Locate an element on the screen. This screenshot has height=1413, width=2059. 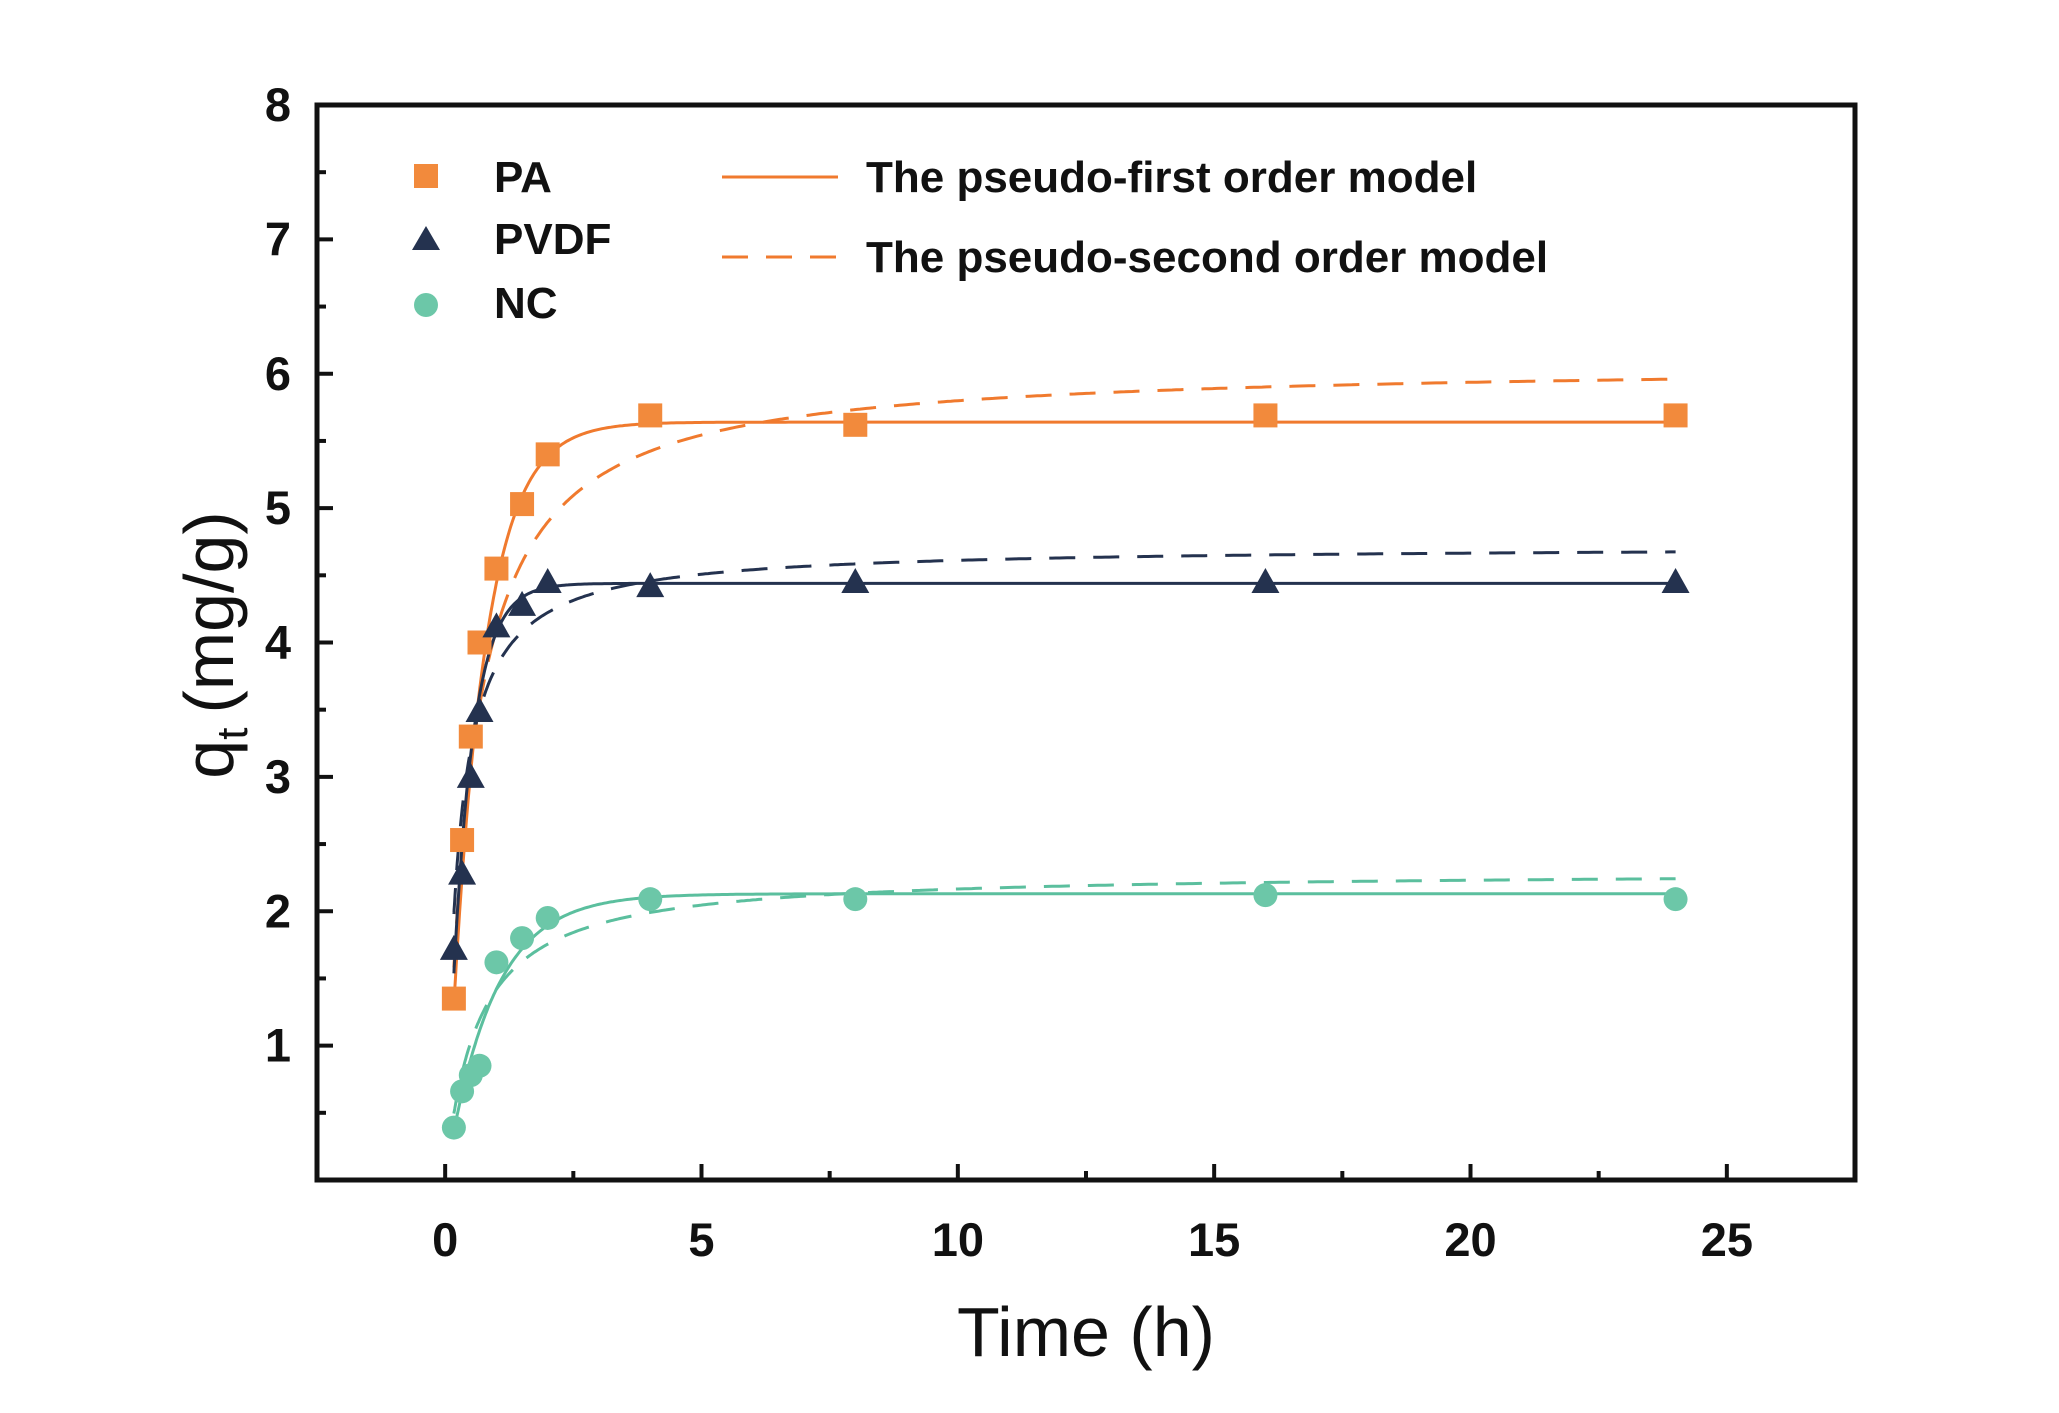
y-axis-title: qt (mg/g) is located at coordinates (213, 644).